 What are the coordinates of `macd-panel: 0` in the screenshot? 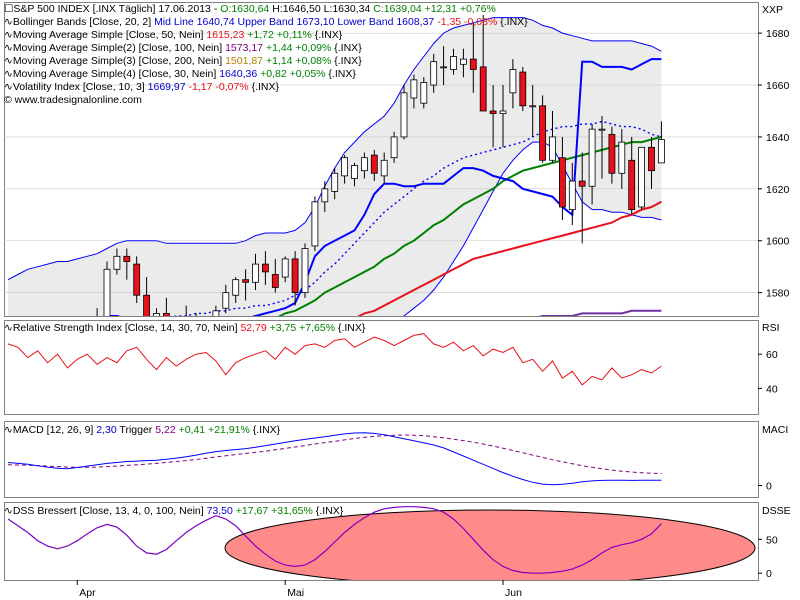 It's located at (388, 459).